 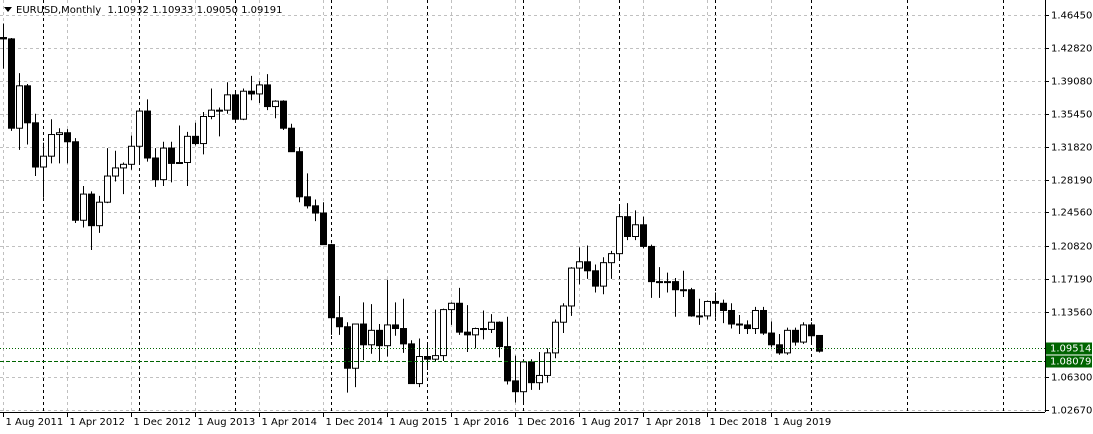 I want to click on x-tick-label: 1 Aug 2015, so click(x=419, y=422).